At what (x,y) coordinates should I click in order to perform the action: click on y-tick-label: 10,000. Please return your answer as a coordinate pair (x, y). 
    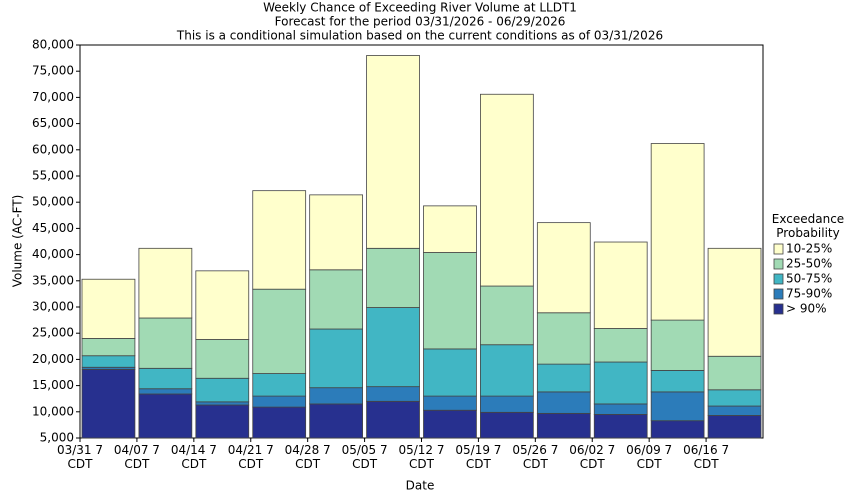
    Looking at the image, I should click on (53, 411).